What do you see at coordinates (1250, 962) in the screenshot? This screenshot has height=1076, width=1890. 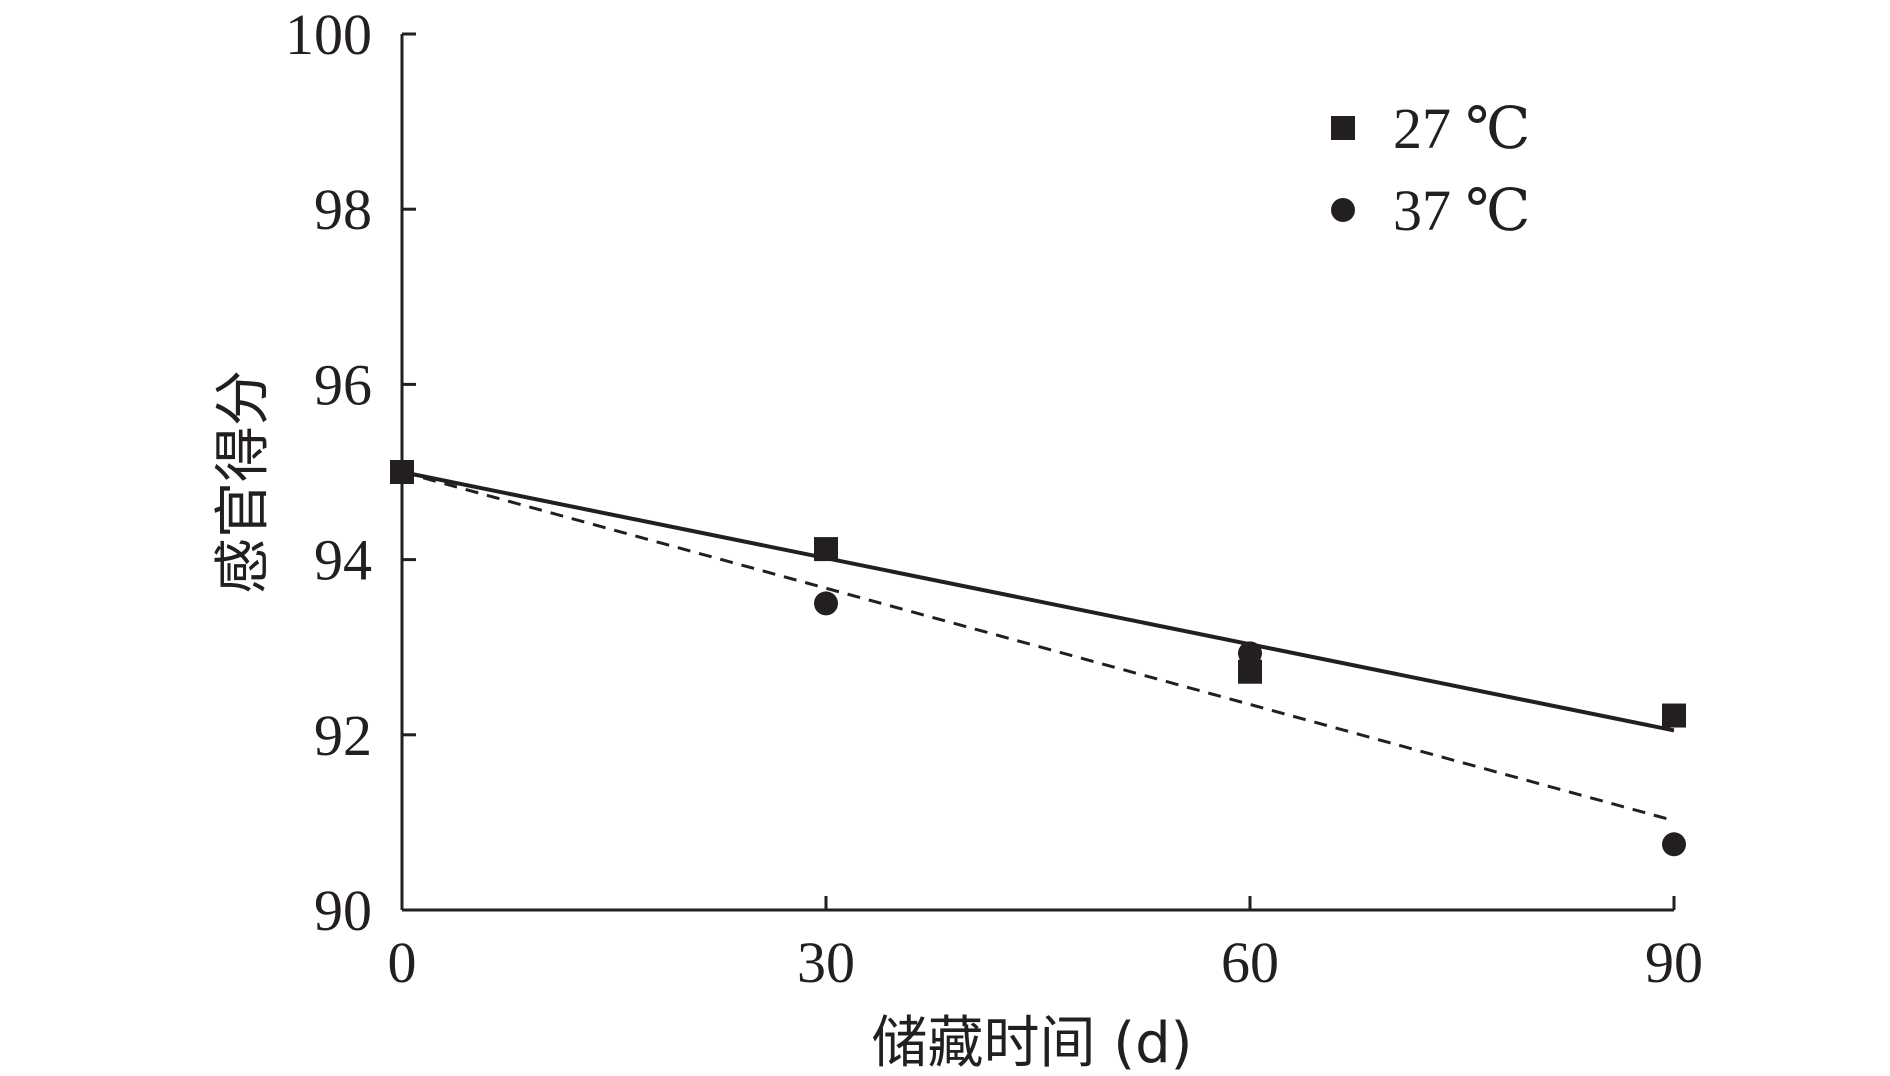 I see `x-tick-label: 60` at bounding box center [1250, 962].